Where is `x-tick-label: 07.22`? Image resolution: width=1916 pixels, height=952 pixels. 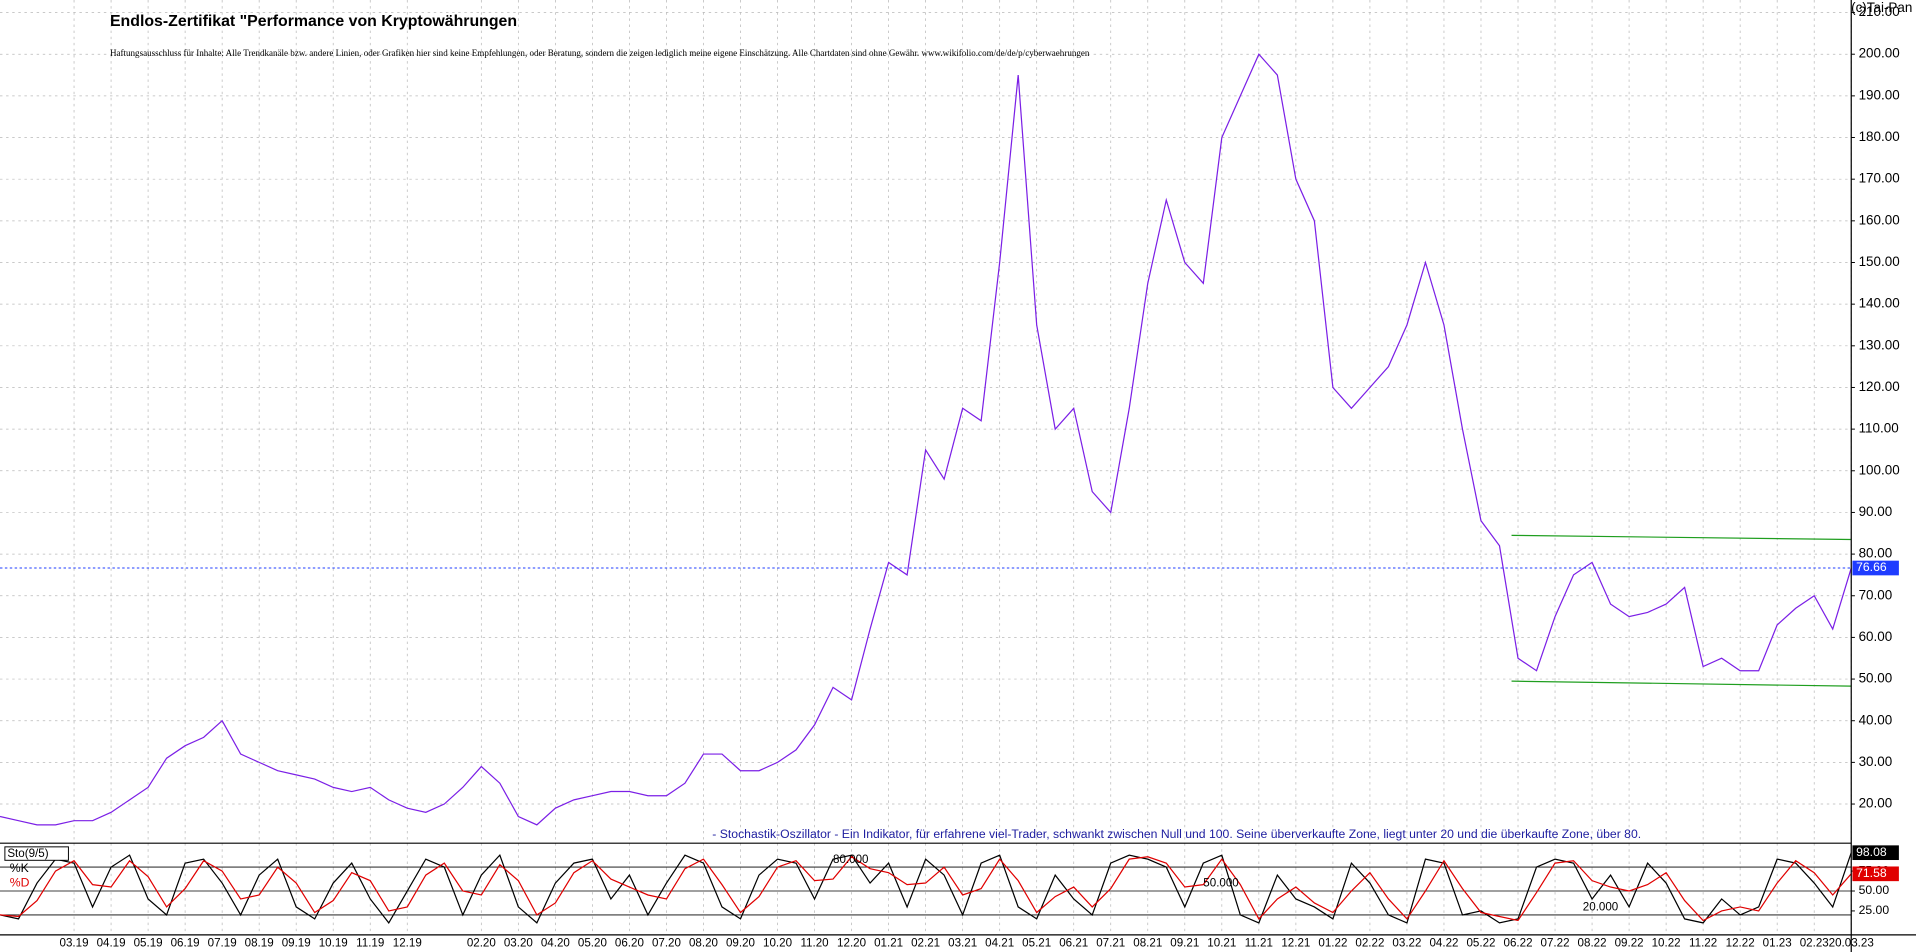 x-tick-label: 07.22 is located at coordinates (1555, 942).